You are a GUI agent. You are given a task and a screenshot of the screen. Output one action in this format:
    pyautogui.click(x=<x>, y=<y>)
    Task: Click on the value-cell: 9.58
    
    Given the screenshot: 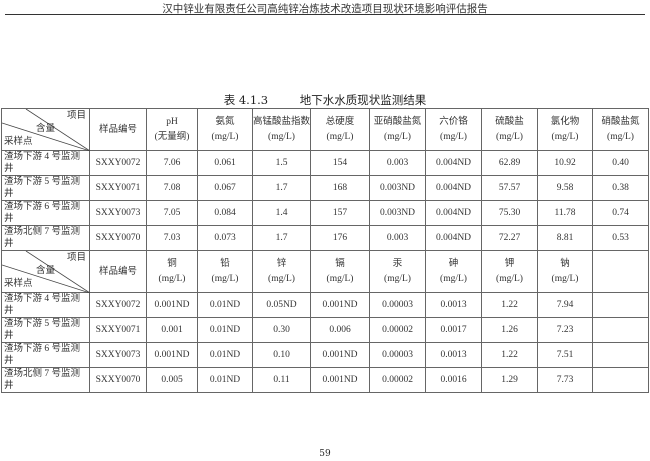 What is the action you would take?
    pyautogui.click(x=565, y=188)
    